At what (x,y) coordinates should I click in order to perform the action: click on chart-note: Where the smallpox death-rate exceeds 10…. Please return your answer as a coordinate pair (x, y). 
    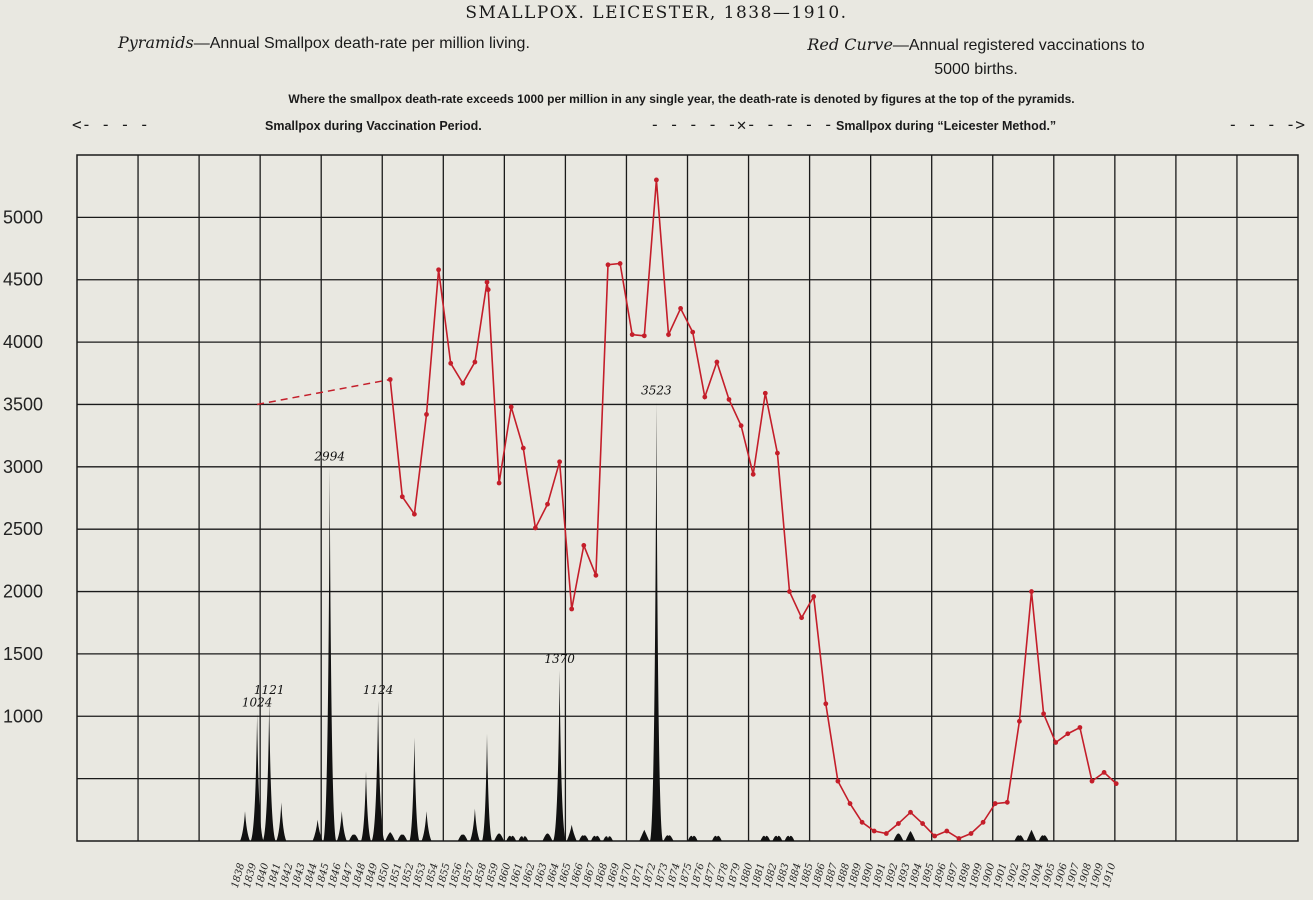
    Looking at the image, I should click on (681, 99).